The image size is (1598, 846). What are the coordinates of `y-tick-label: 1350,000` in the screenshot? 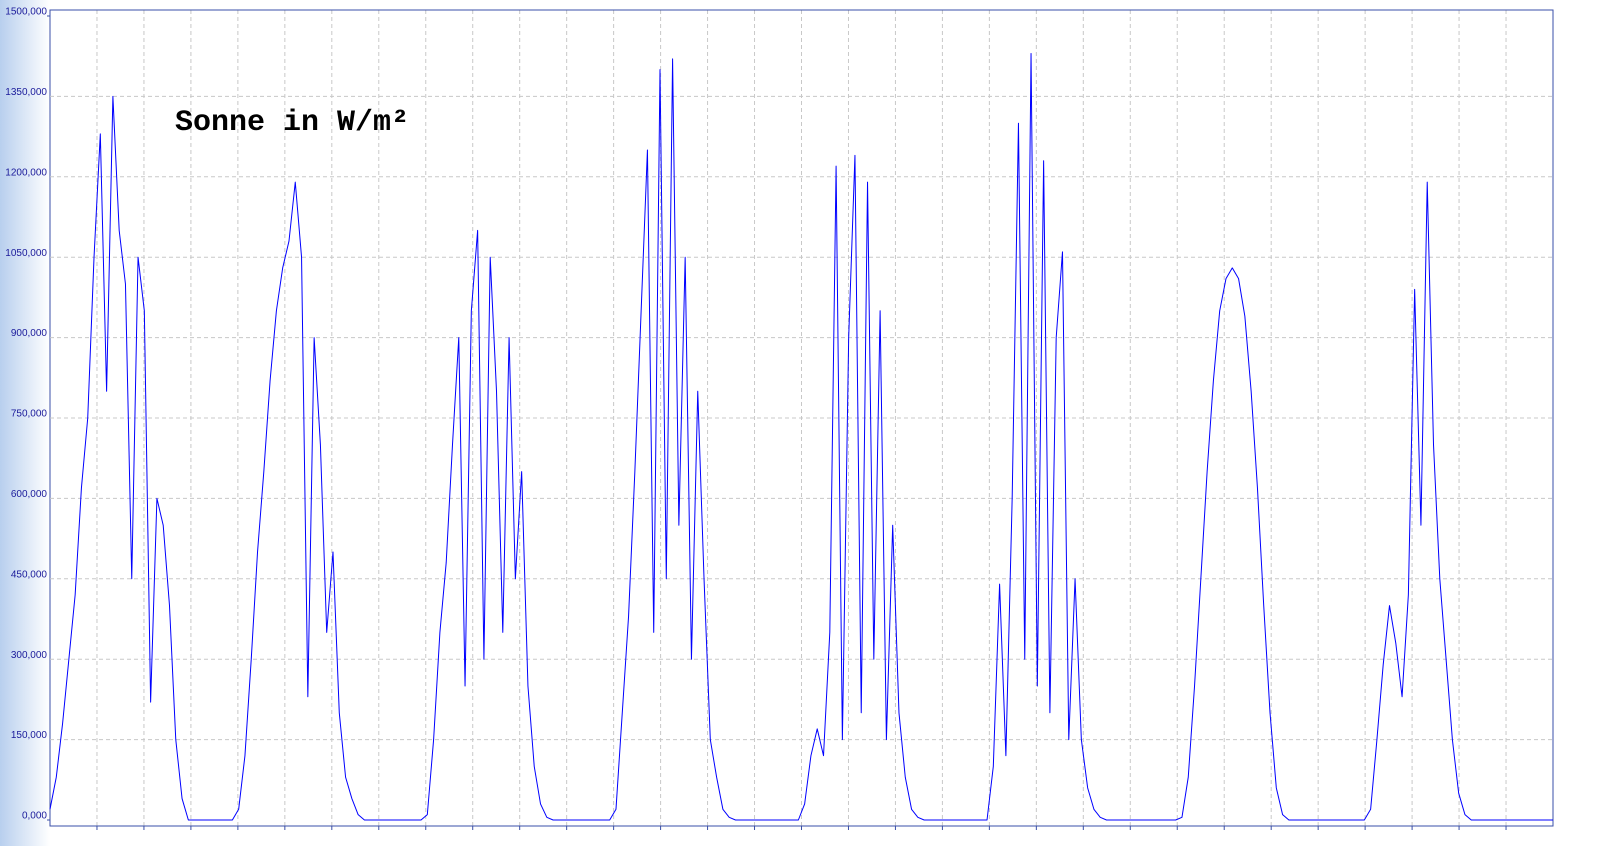 It's located at (26, 92).